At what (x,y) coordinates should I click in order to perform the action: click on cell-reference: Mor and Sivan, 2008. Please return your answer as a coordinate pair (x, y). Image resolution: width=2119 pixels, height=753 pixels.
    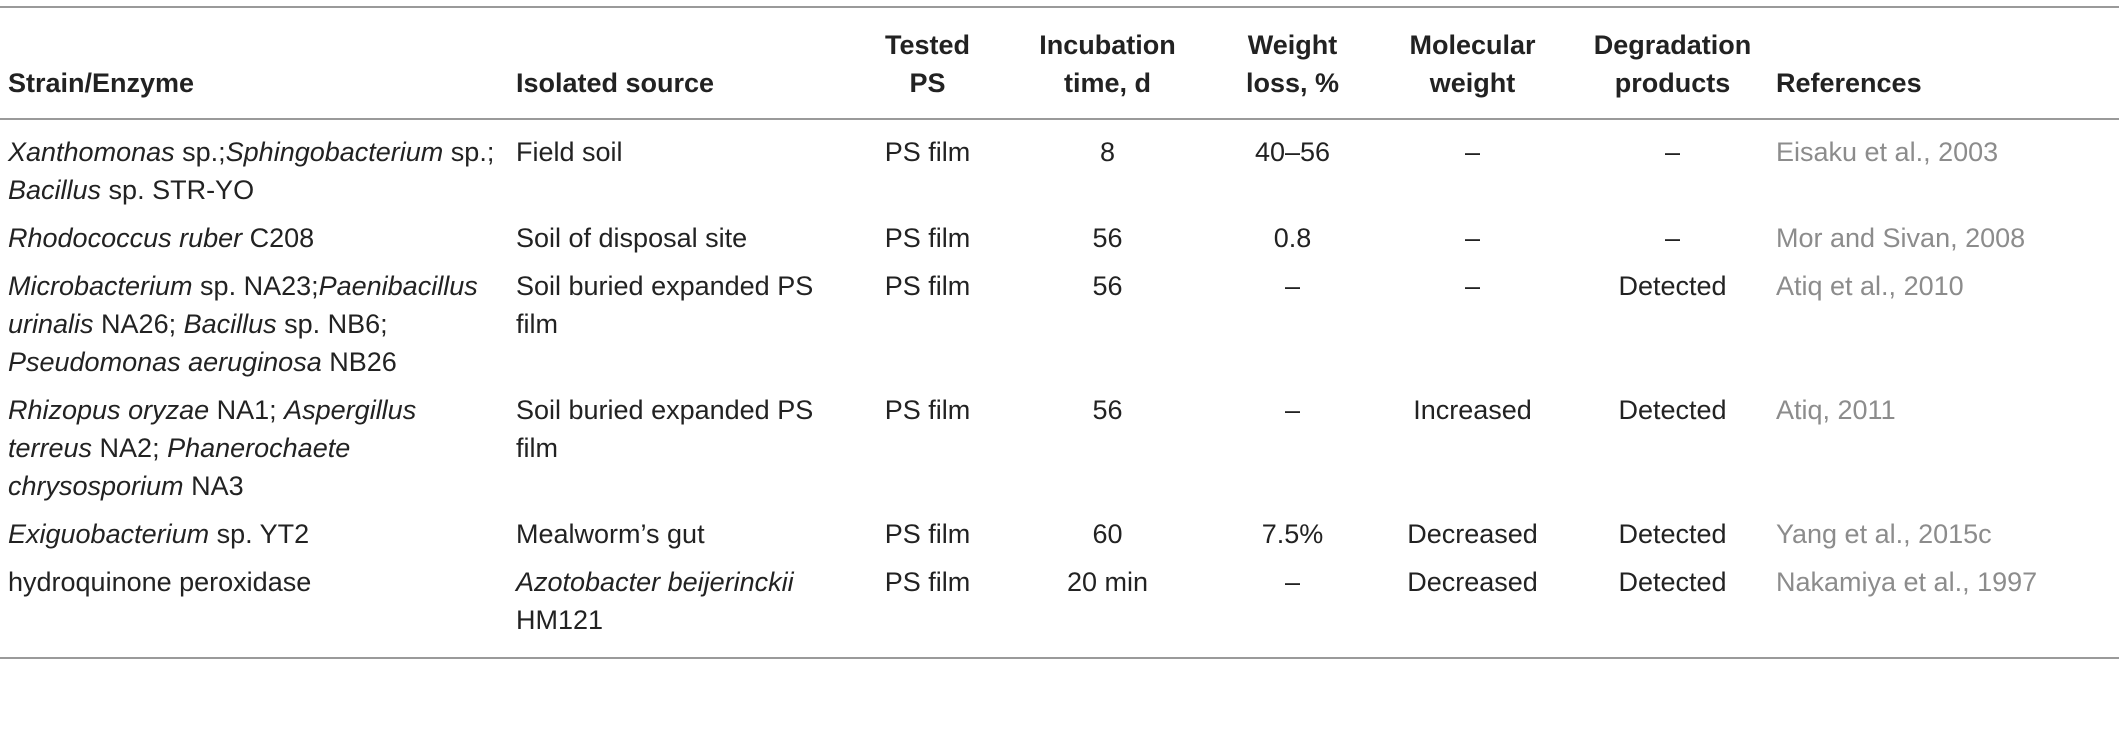
    Looking at the image, I should click on (1901, 238).